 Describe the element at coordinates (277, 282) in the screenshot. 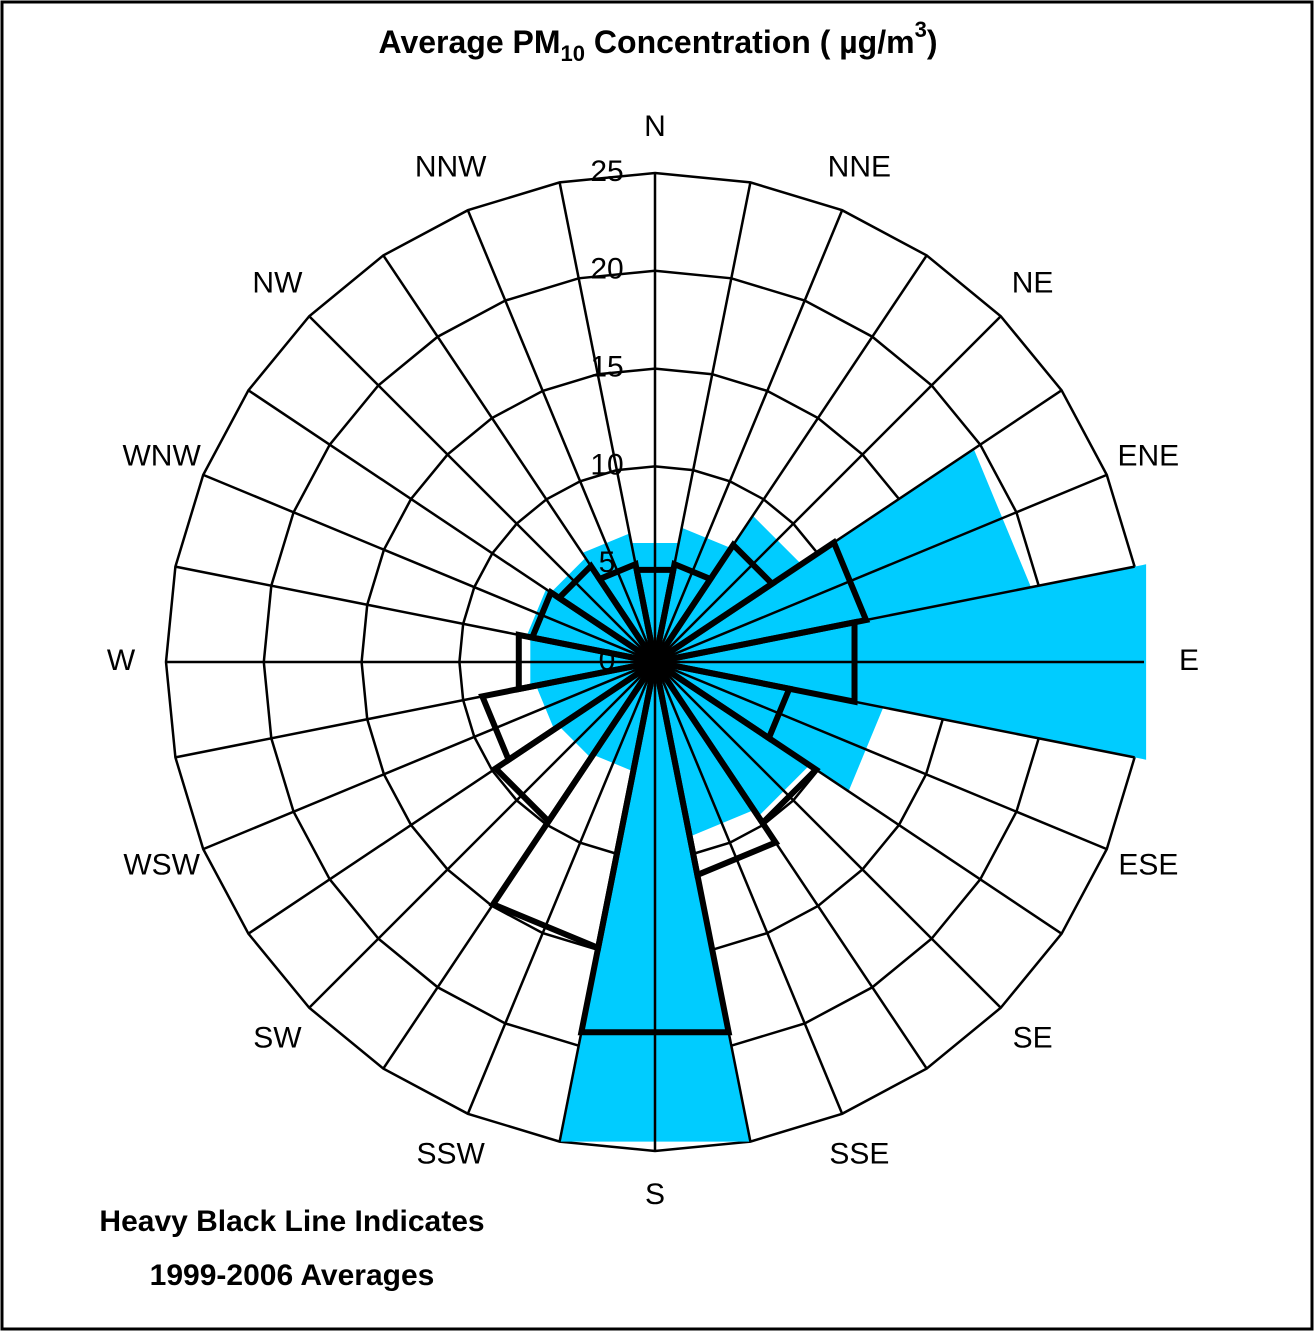

I see `direction-label: NW` at that location.